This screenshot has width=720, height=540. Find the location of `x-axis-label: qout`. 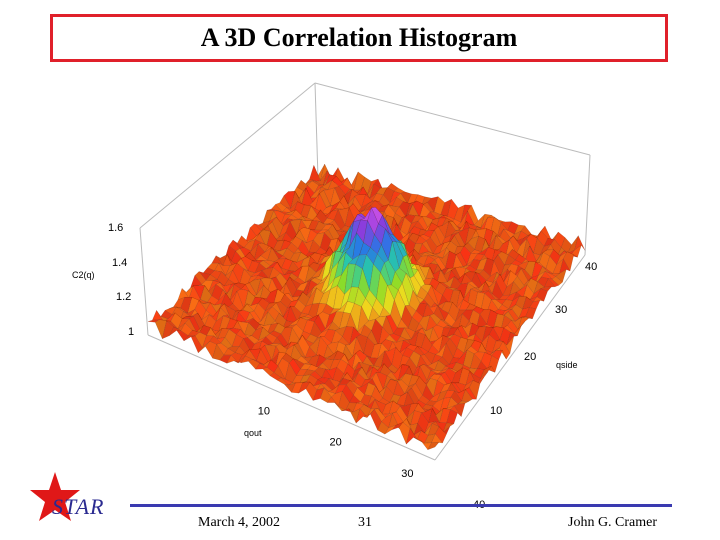

x-axis-label: qout is located at coordinates (253, 433).